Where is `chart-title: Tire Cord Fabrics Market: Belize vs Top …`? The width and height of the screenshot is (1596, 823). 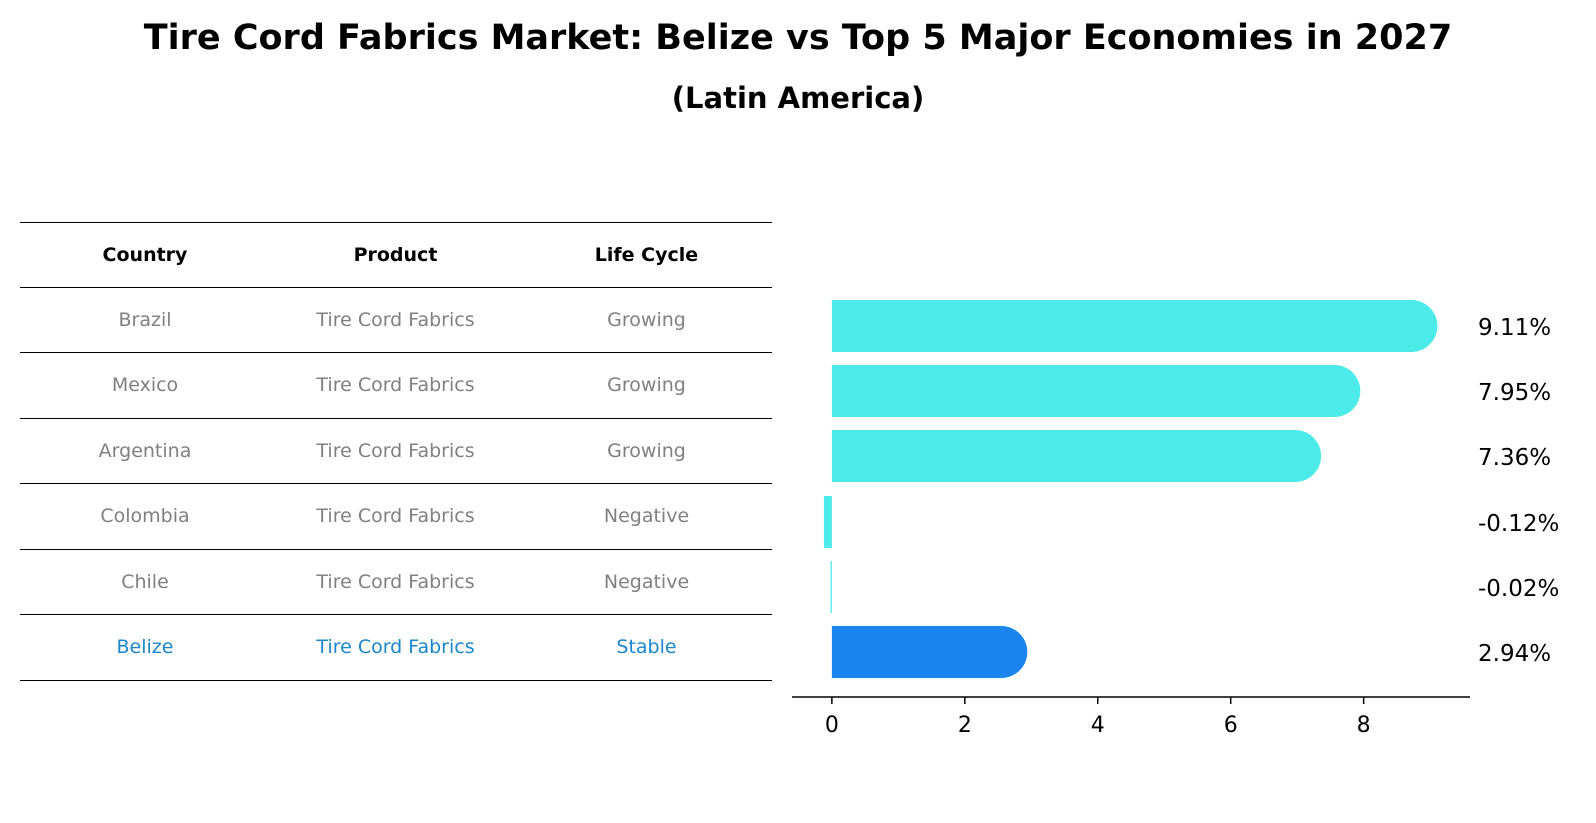
chart-title: Tire Cord Fabrics Market: Belize vs Top … is located at coordinates (798, 38).